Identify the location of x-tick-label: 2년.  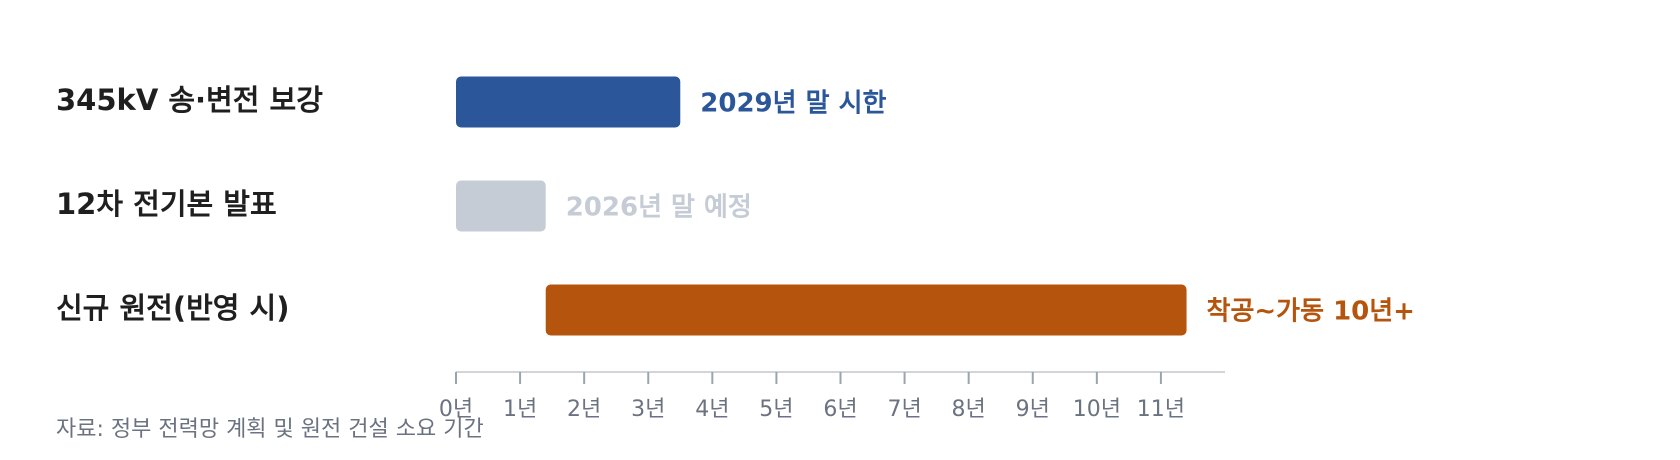
(584, 409).